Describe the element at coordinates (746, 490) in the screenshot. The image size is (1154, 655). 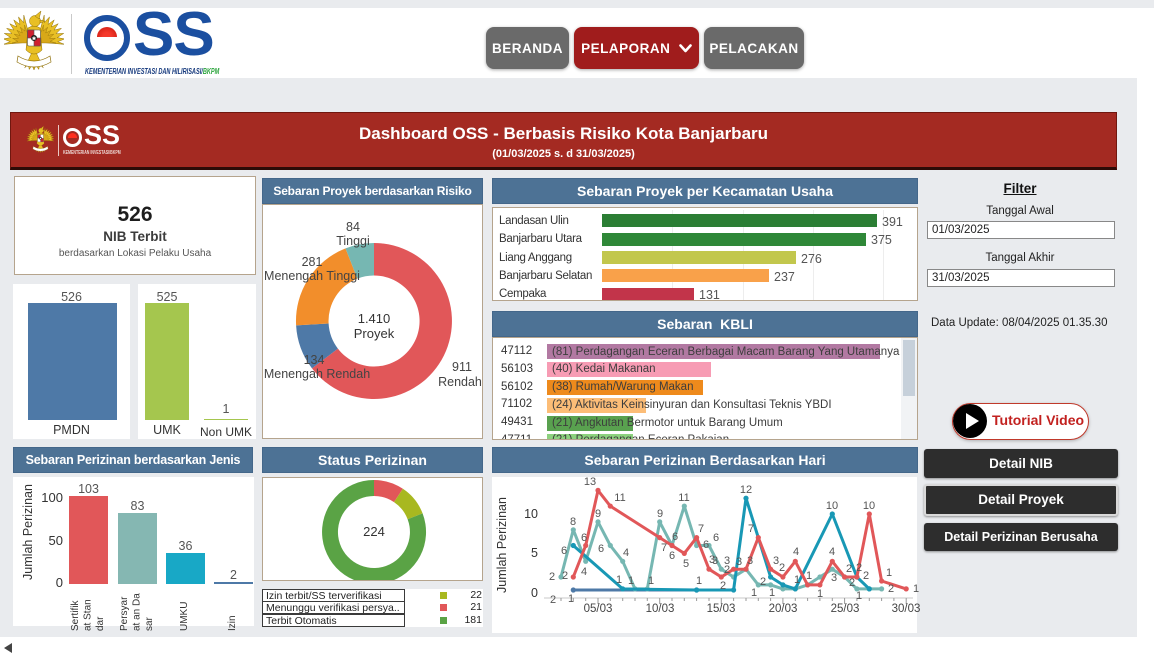
I see `svg-text: 12` at that location.